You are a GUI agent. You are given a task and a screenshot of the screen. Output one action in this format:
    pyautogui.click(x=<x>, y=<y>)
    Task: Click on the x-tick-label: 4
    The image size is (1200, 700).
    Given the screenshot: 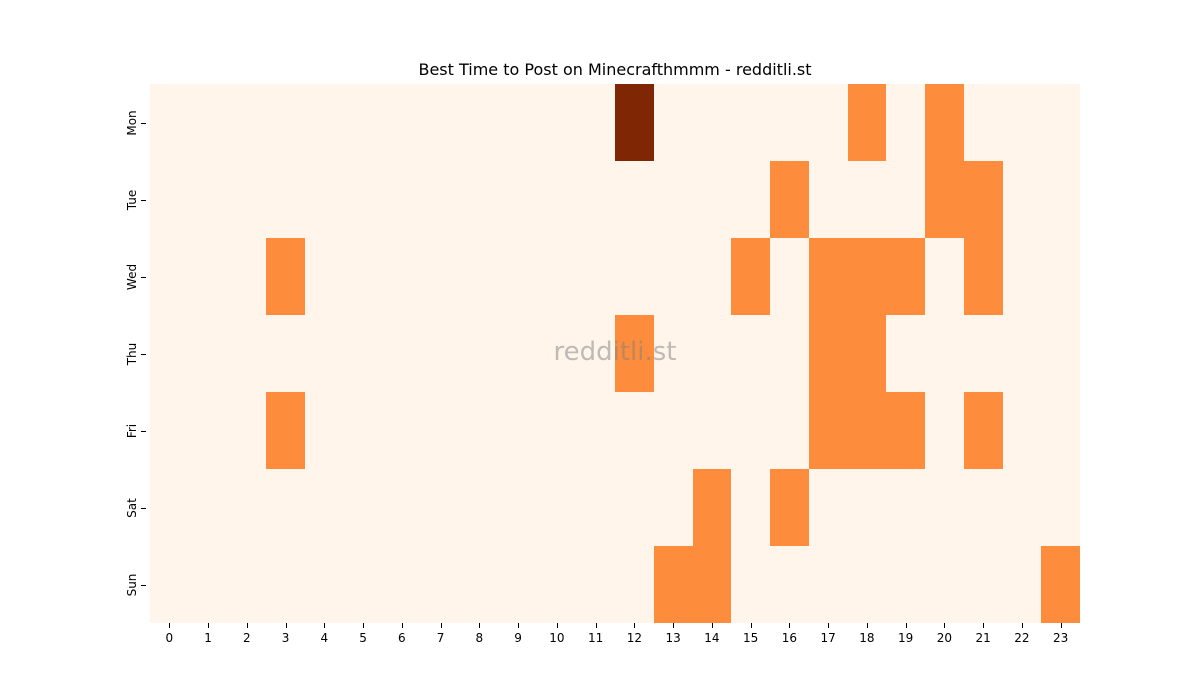 What is the action you would take?
    pyautogui.click(x=324, y=638)
    